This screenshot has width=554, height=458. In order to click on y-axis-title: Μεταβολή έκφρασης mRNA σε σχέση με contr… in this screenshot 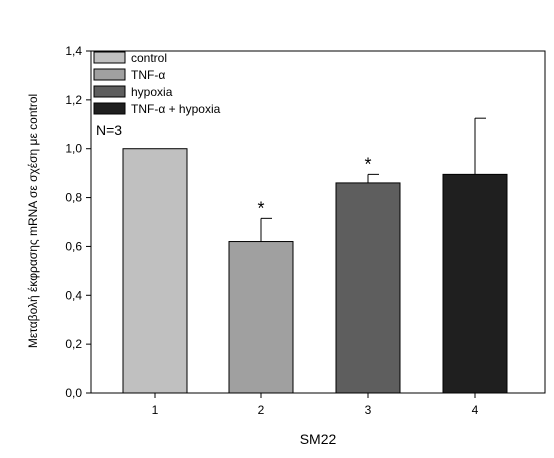, I will do `click(33, 221)`.